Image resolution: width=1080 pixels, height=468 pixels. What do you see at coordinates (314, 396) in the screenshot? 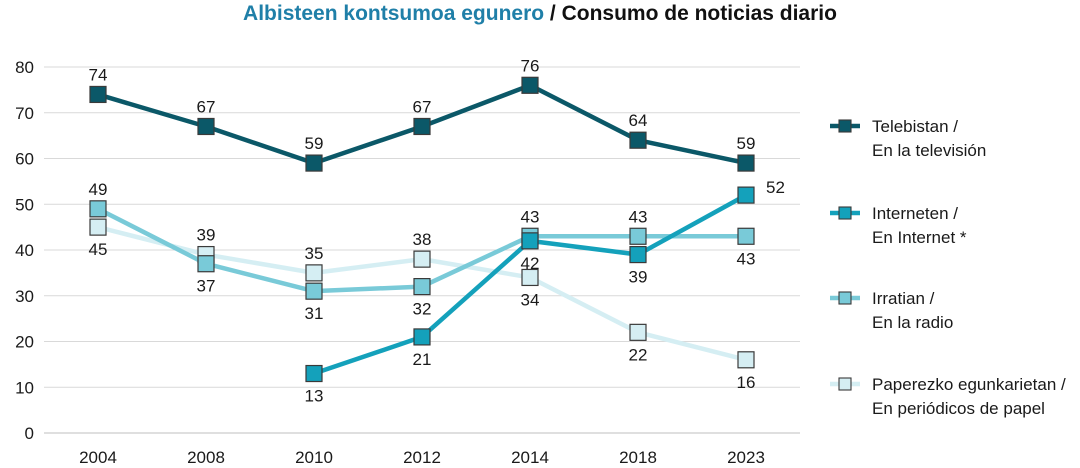
I see `data-label-internet: 13` at bounding box center [314, 396].